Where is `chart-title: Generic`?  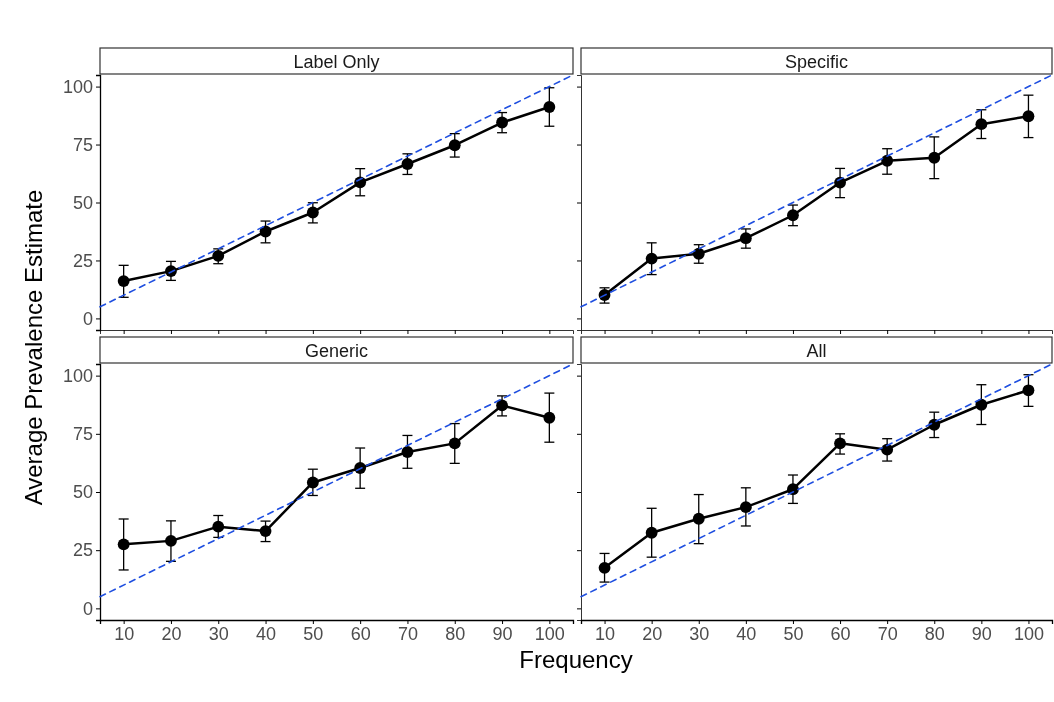 chart-title: Generic is located at coordinates (336, 350).